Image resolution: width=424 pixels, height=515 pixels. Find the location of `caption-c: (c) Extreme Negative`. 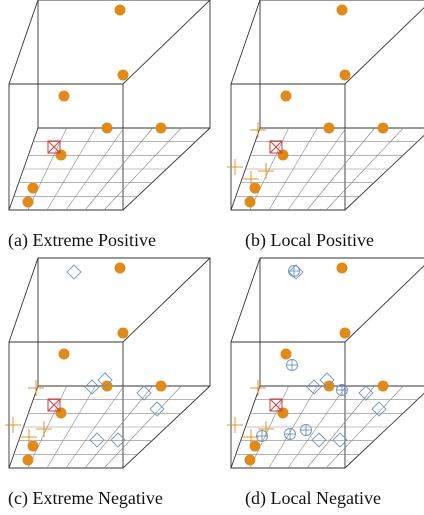

caption-c: (c) Extreme Negative is located at coordinates (85, 498).